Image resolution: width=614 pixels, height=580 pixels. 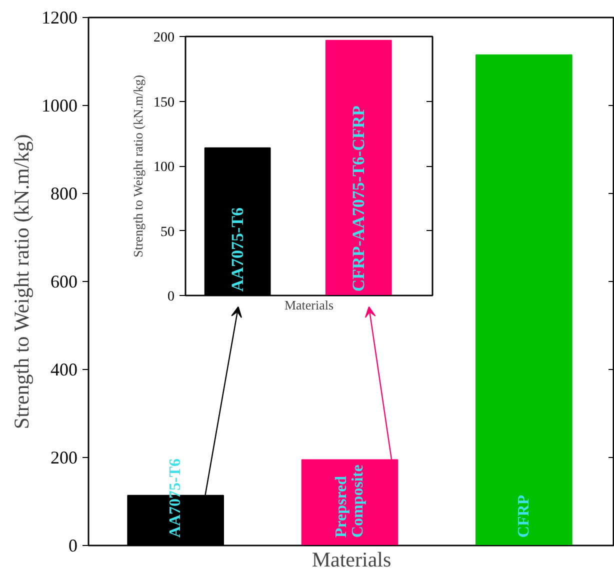 I want to click on y-tick-label: 600, so click(x=64, y=282).